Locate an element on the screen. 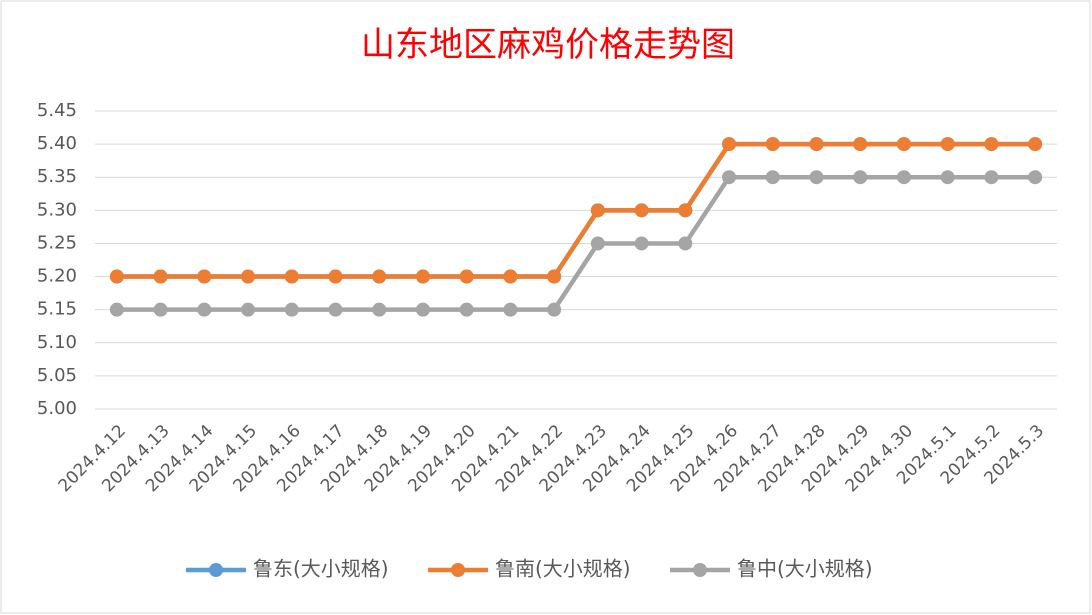 The height and width of the screenshot is (615, 1092). y-tick-label: 5.35 is located at coordinates (57, 176).